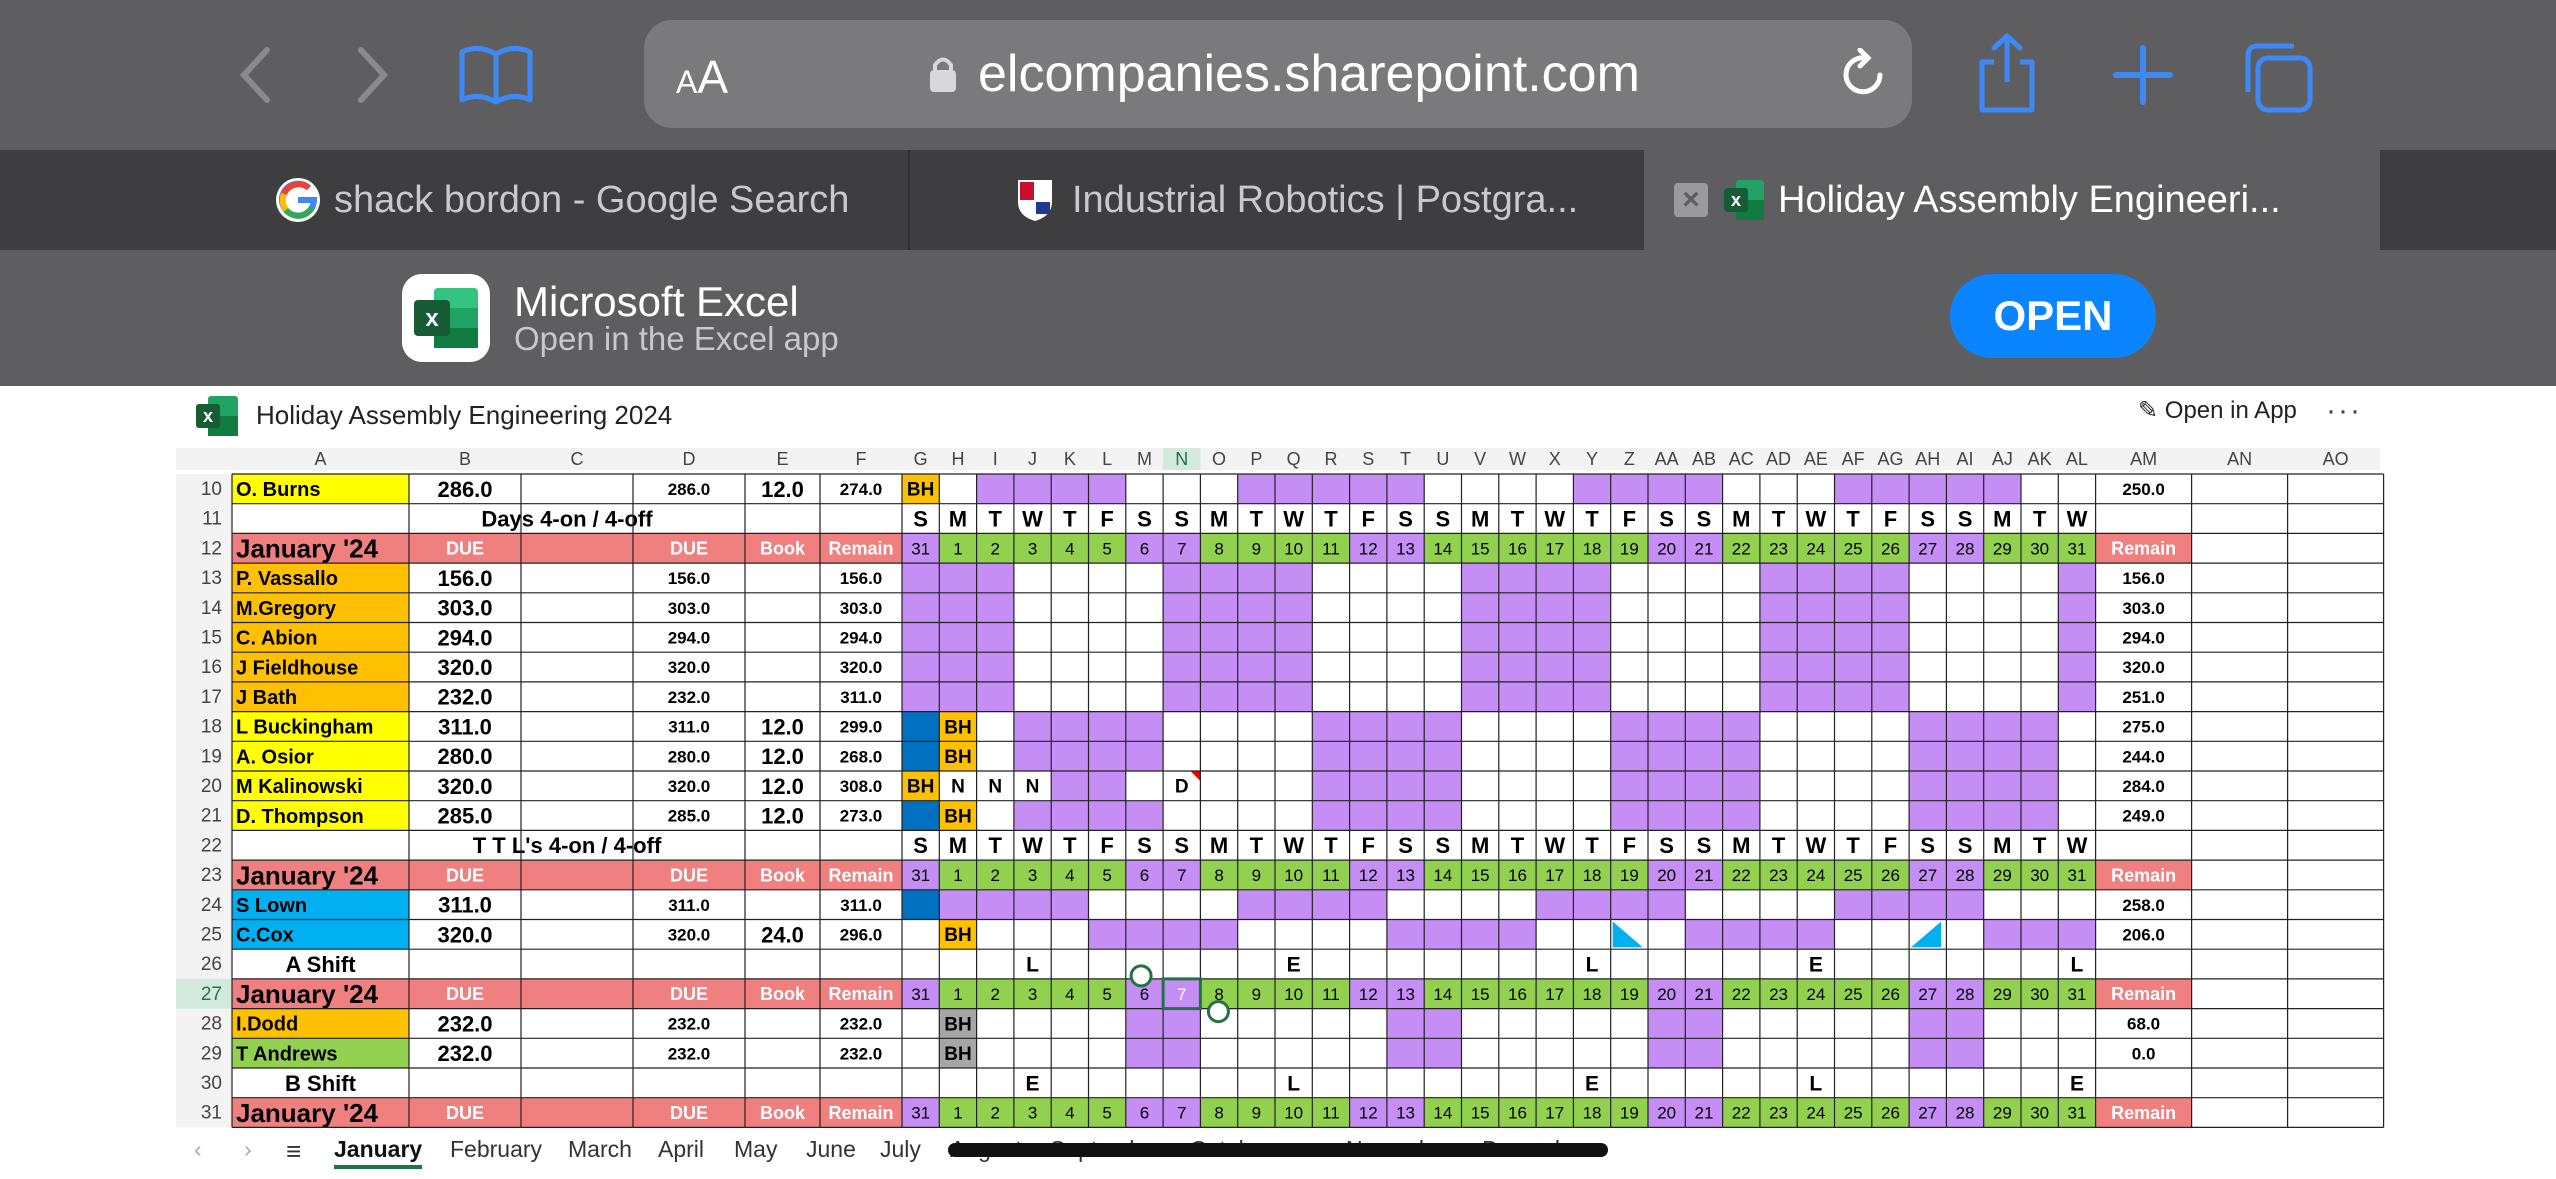 The width and height of the screenshot is (2556, 1179). What do you see at coordinates (1070, 459) in the screenshot?
I see `column-header-k: K` at bounding box center [1070, 459].